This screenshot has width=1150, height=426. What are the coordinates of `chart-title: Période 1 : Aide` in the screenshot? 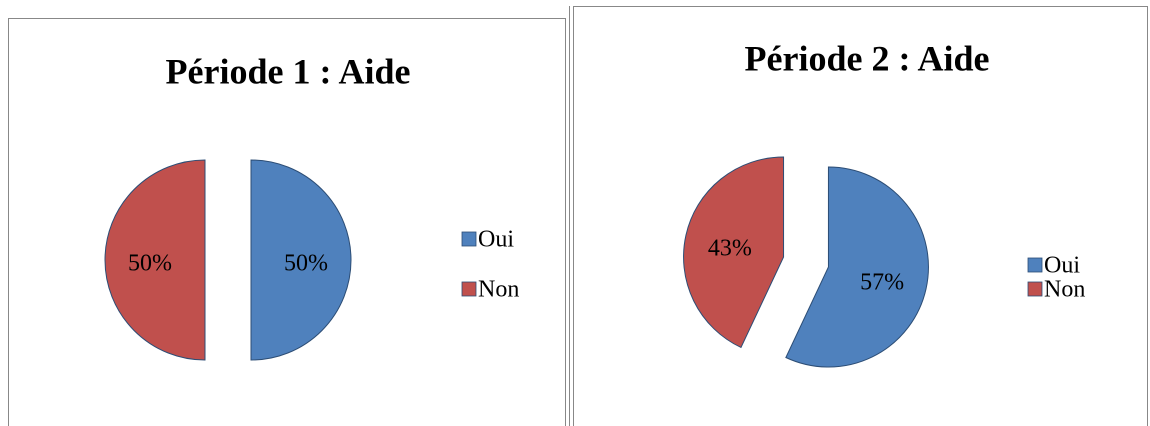 It's located at (288, 71).